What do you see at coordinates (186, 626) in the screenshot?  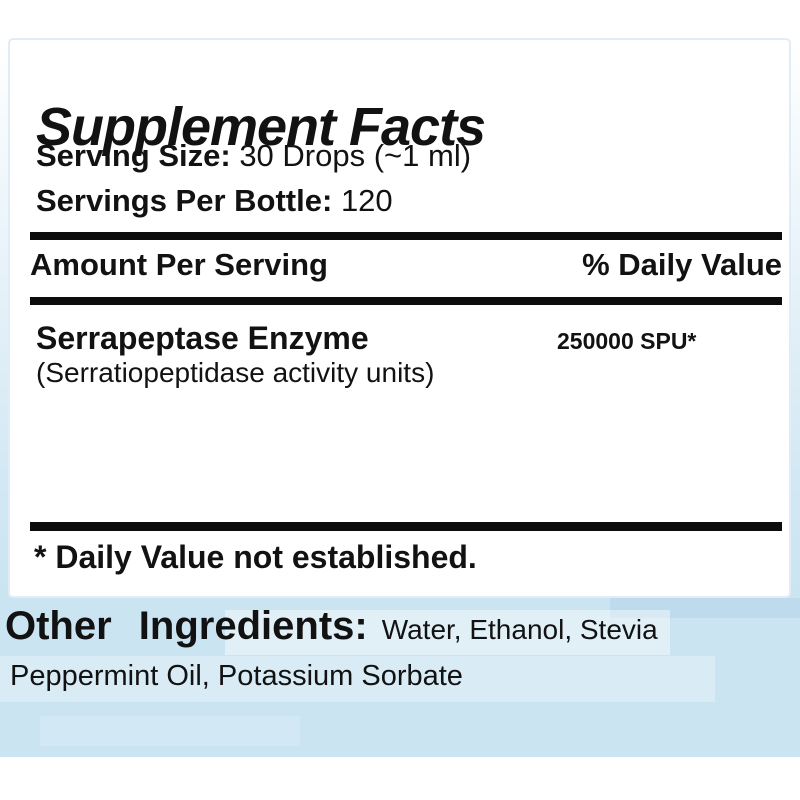 I see `other-ingredients-label: Other Ingredients:` at bounding box center [186, 626].